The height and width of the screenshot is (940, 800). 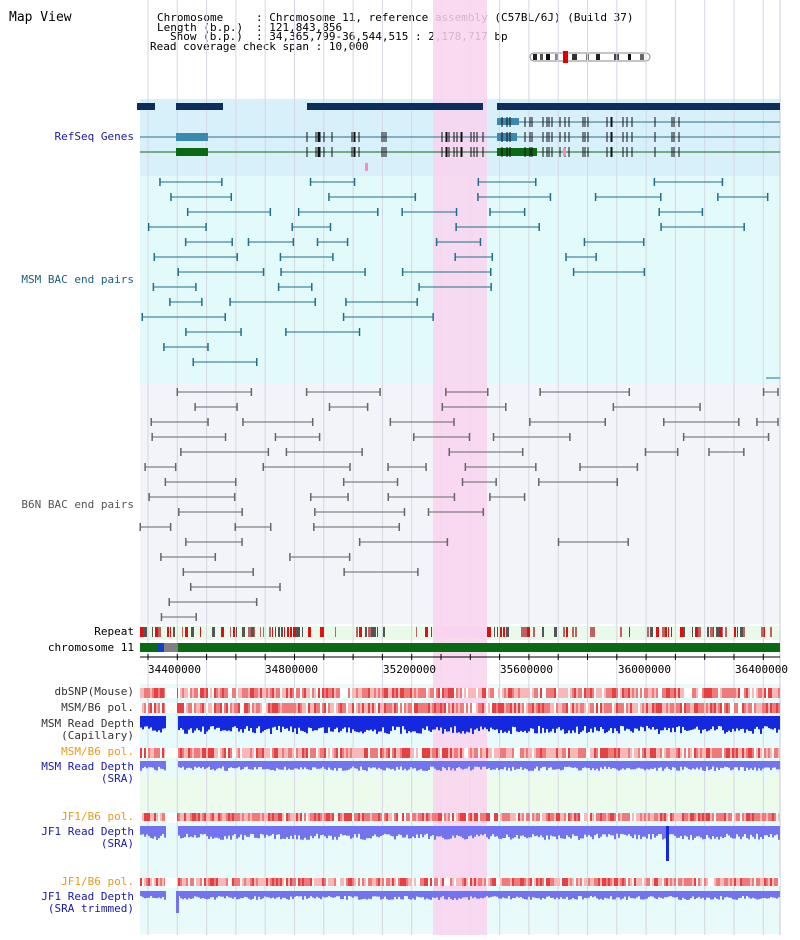 What do you see at coordinates (77, 504) in the screenshot?
I see `track-label-b6n-bac: B6N BAC end pairs` at bounding box center [77, 504].